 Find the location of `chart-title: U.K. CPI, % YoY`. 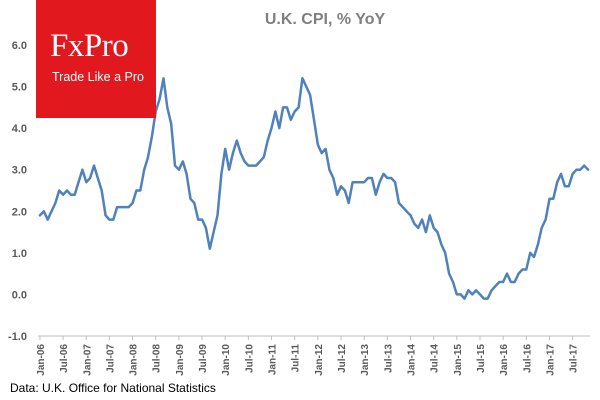

chart-title: U.K. CPI, % YoY is located at coordinates (325, 19).